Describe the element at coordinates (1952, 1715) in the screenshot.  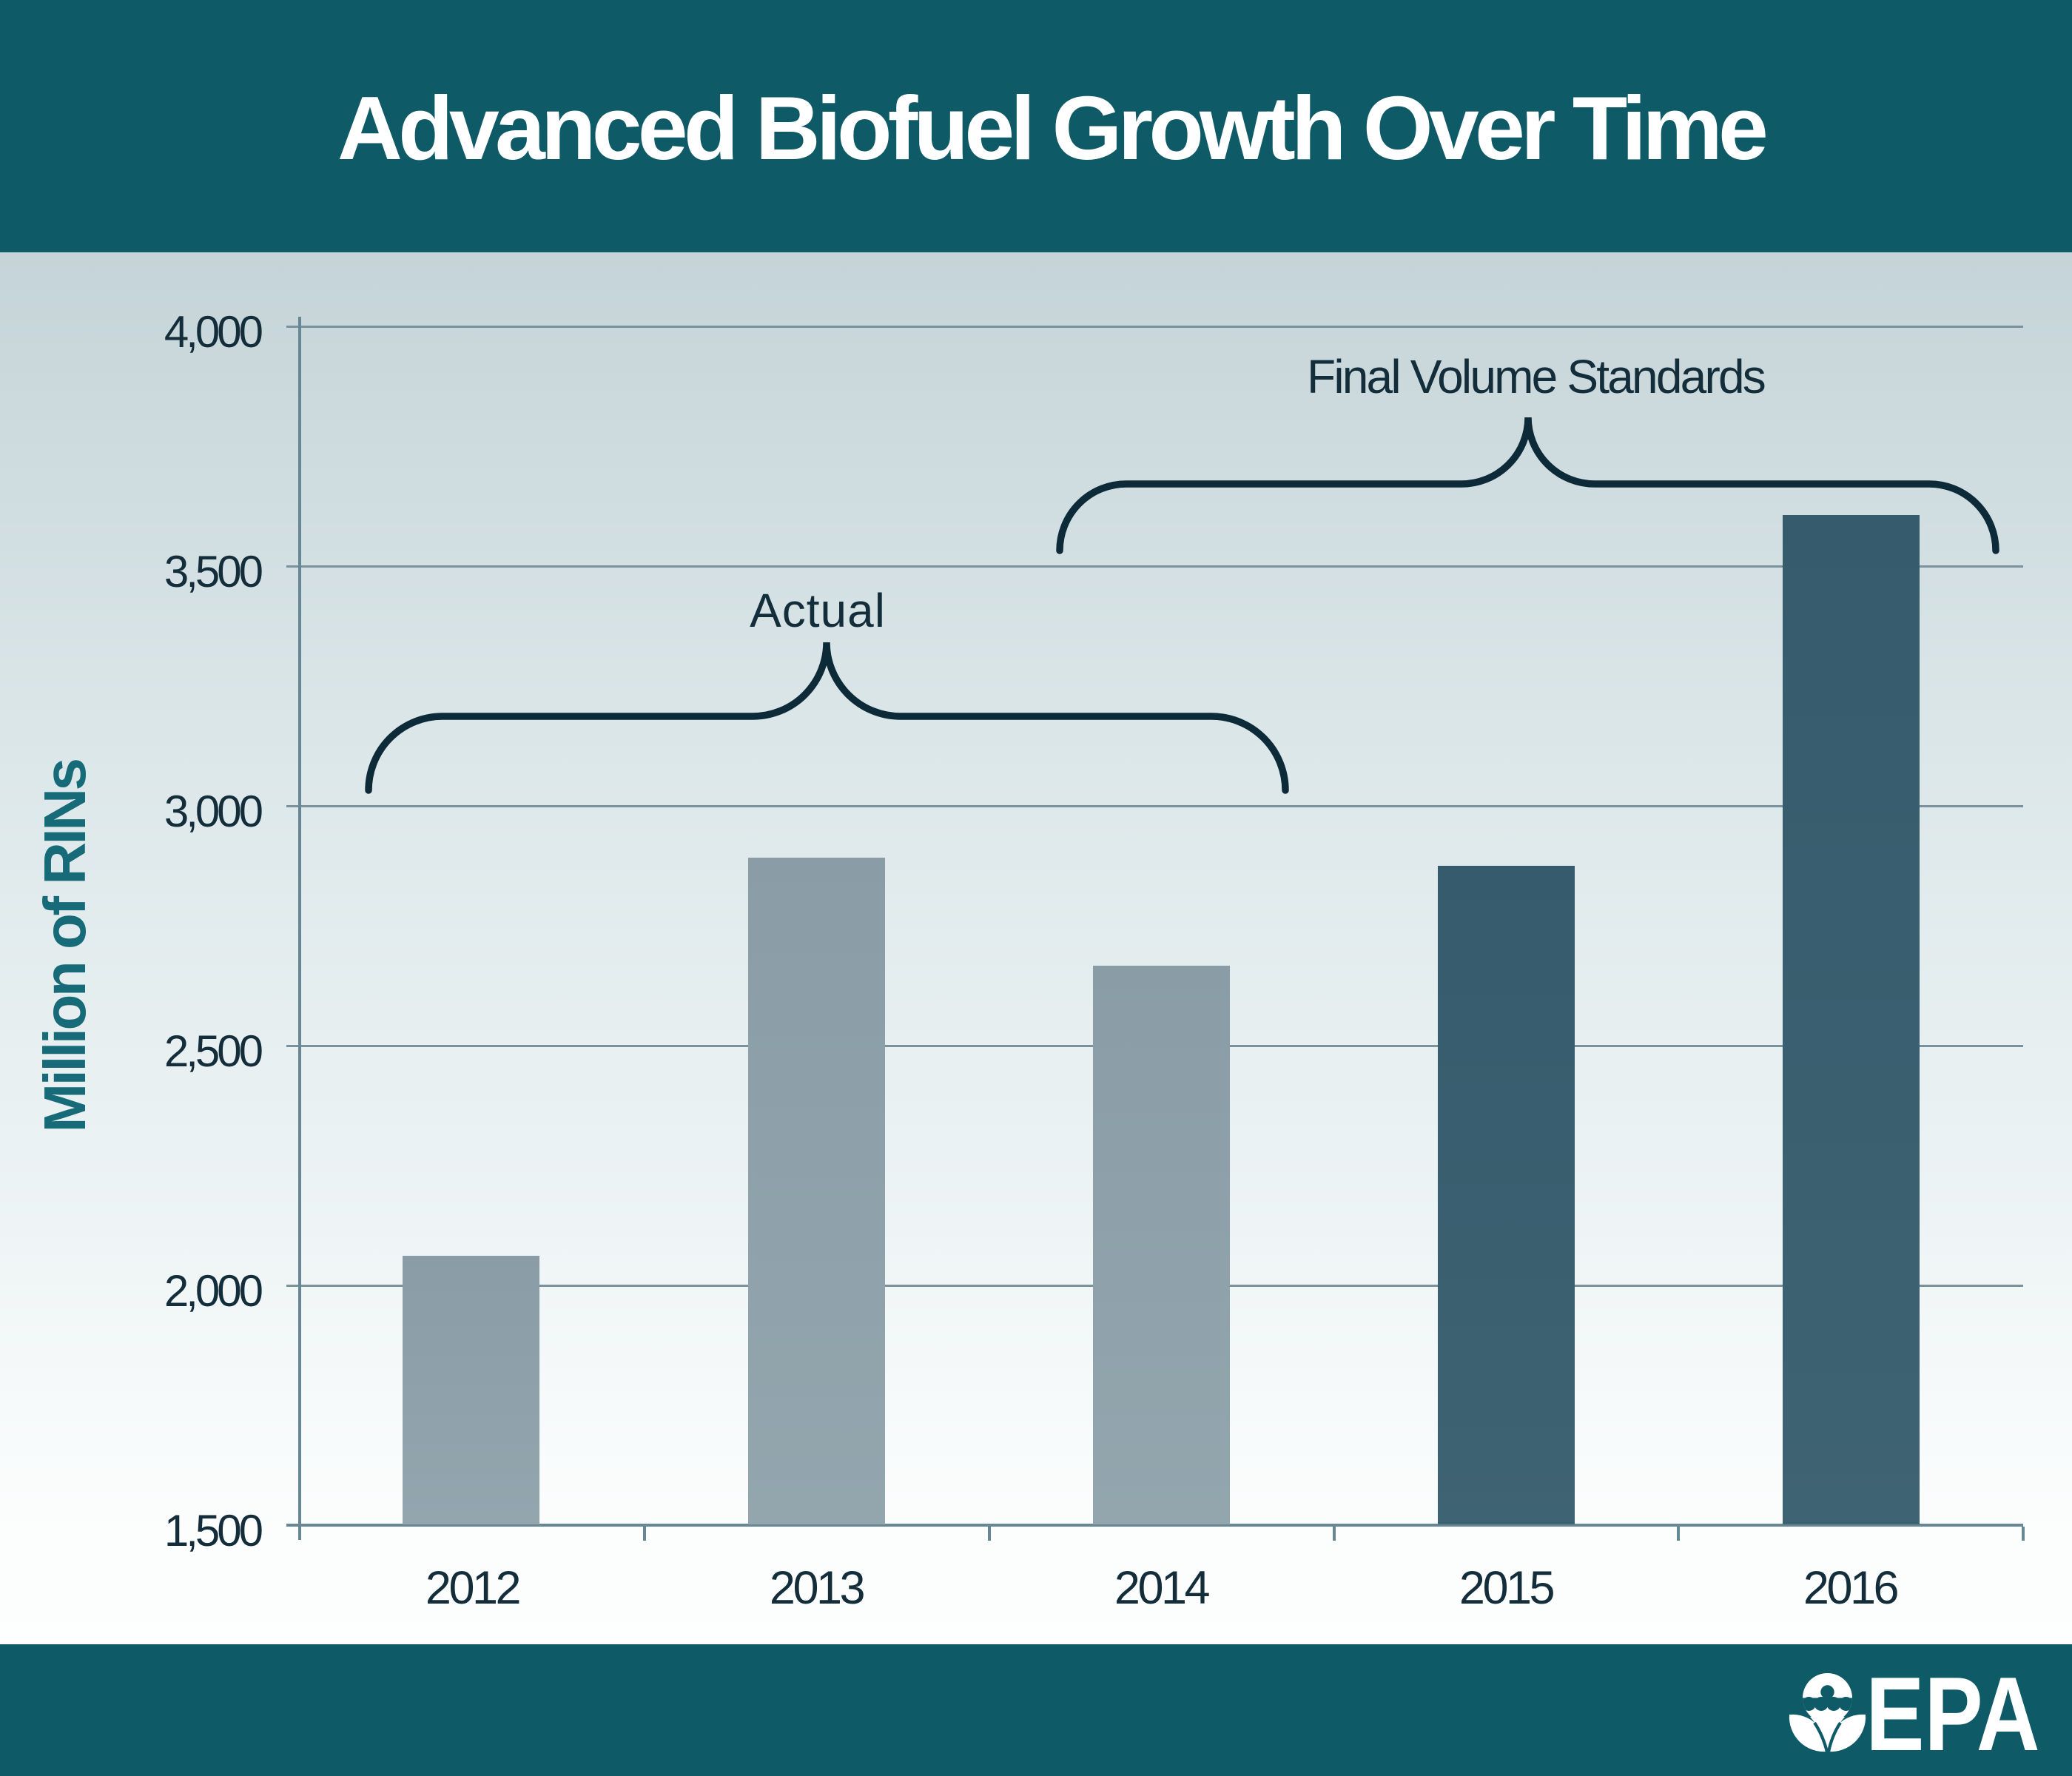
I see `svg-text: EPA` at that location.